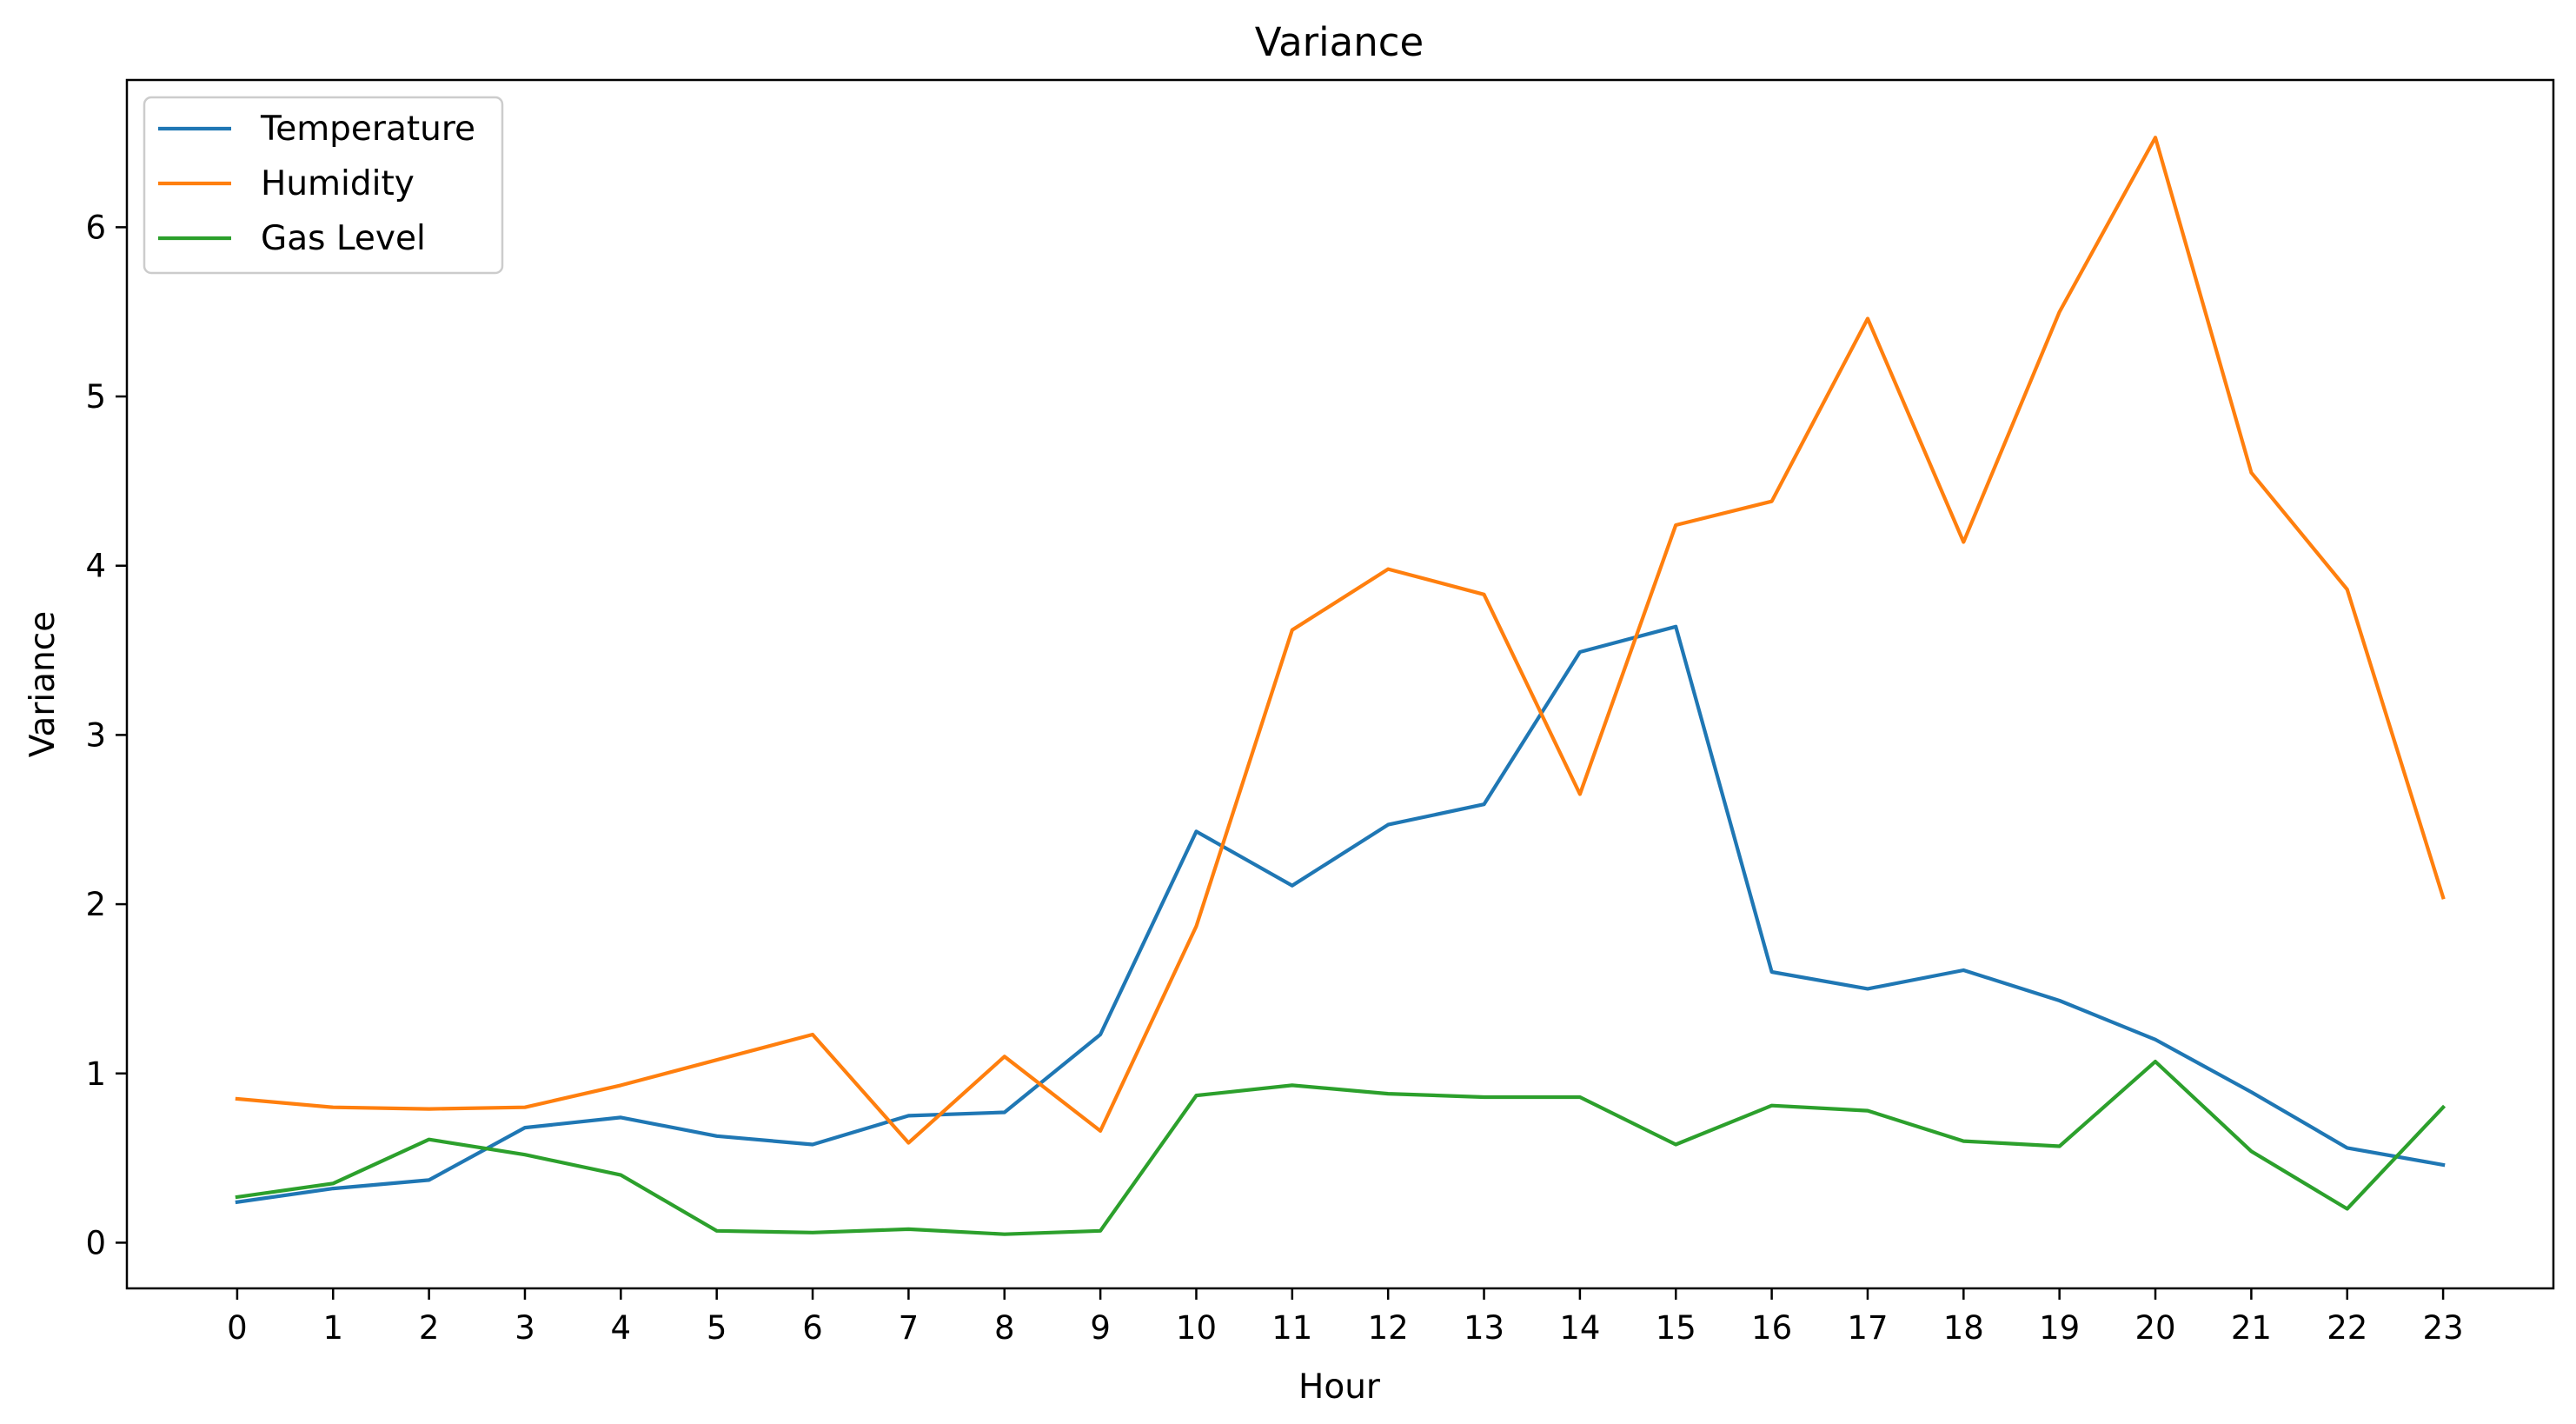  I want to click on y-tick-label: 1, so click(95, 1074).